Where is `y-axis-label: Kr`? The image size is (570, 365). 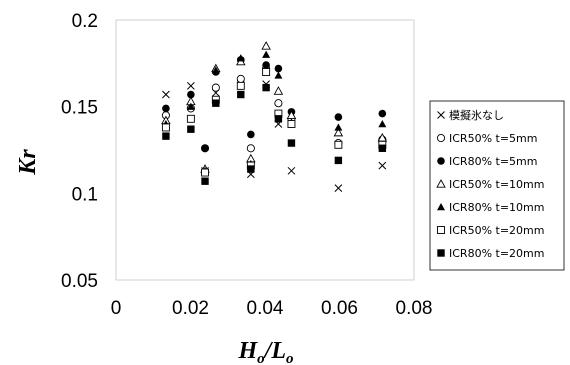
y-axis-label: Kr is located at coordinates (28, 162).